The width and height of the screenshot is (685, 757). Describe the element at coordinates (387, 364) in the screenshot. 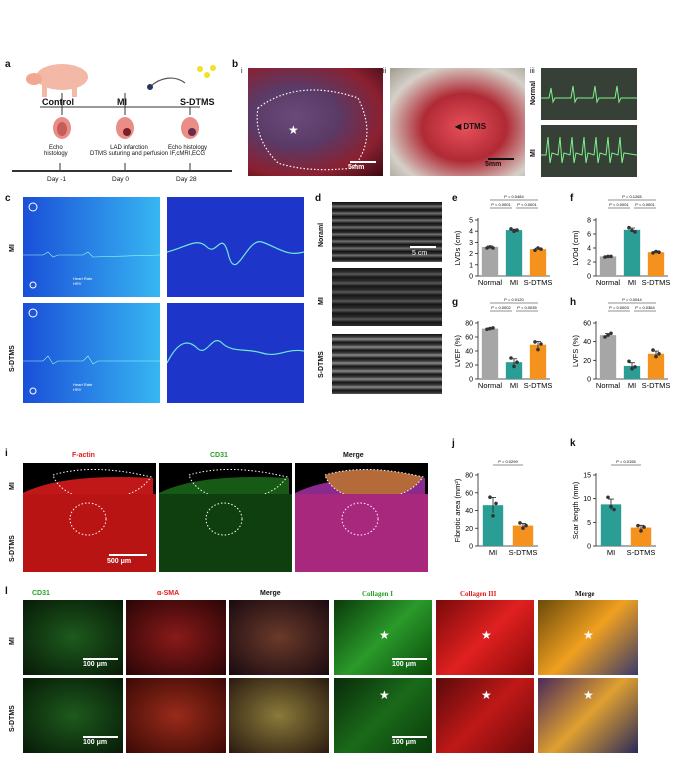

I see `echo-sdtms` at that location.